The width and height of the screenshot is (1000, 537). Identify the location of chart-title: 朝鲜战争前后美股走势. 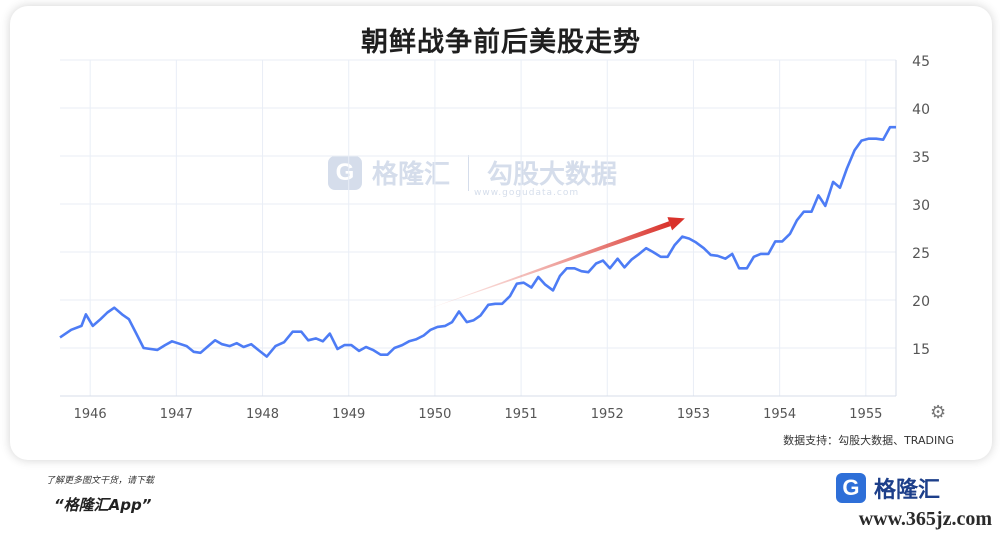
(501, 42).